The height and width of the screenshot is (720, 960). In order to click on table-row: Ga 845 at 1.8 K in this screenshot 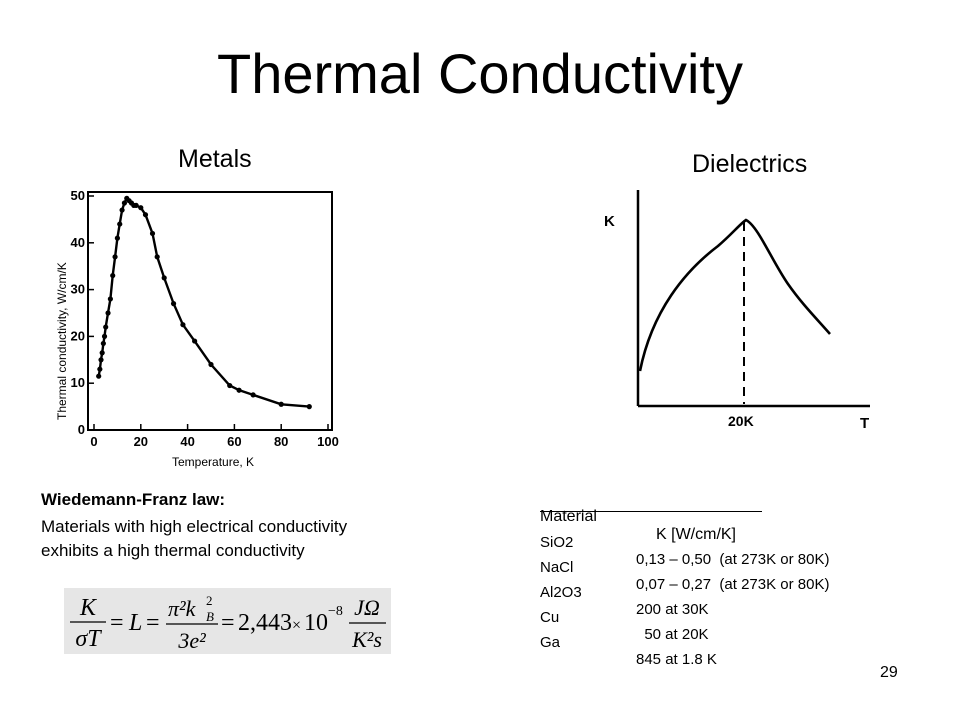, I will do `click(720, 642)`.